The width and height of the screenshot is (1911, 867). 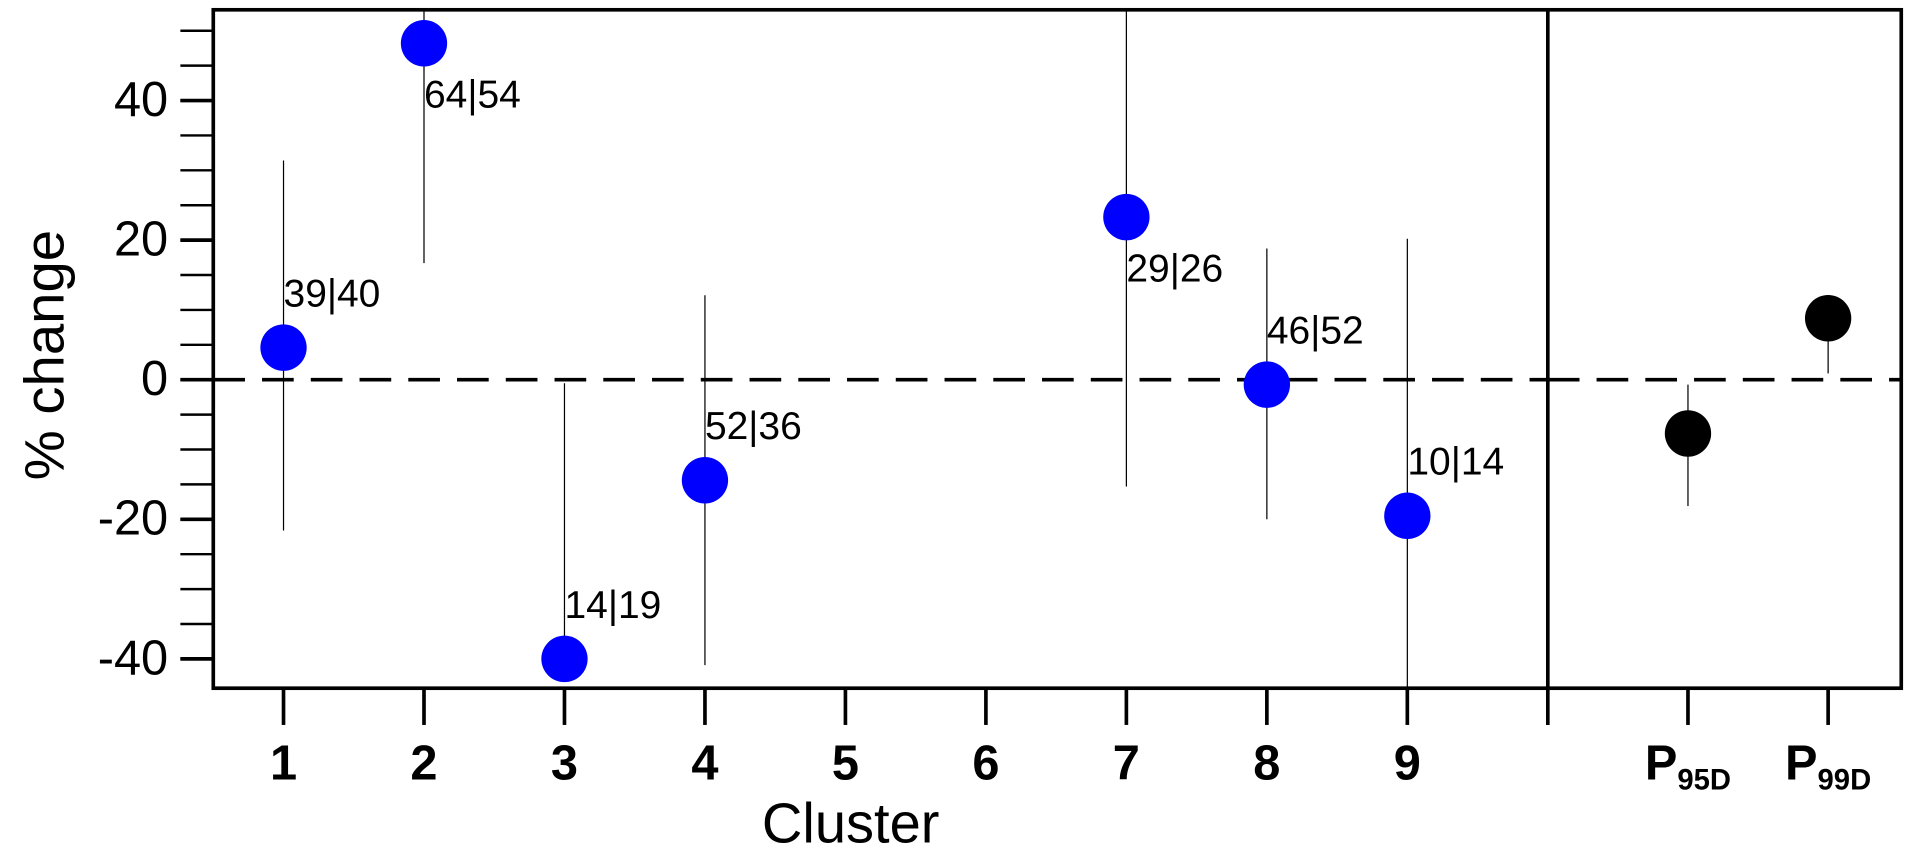 What do you see at coordinates (423, 763) in the screenshot?
I see `x-tick-label: 2` at bounding box center [423, 763].